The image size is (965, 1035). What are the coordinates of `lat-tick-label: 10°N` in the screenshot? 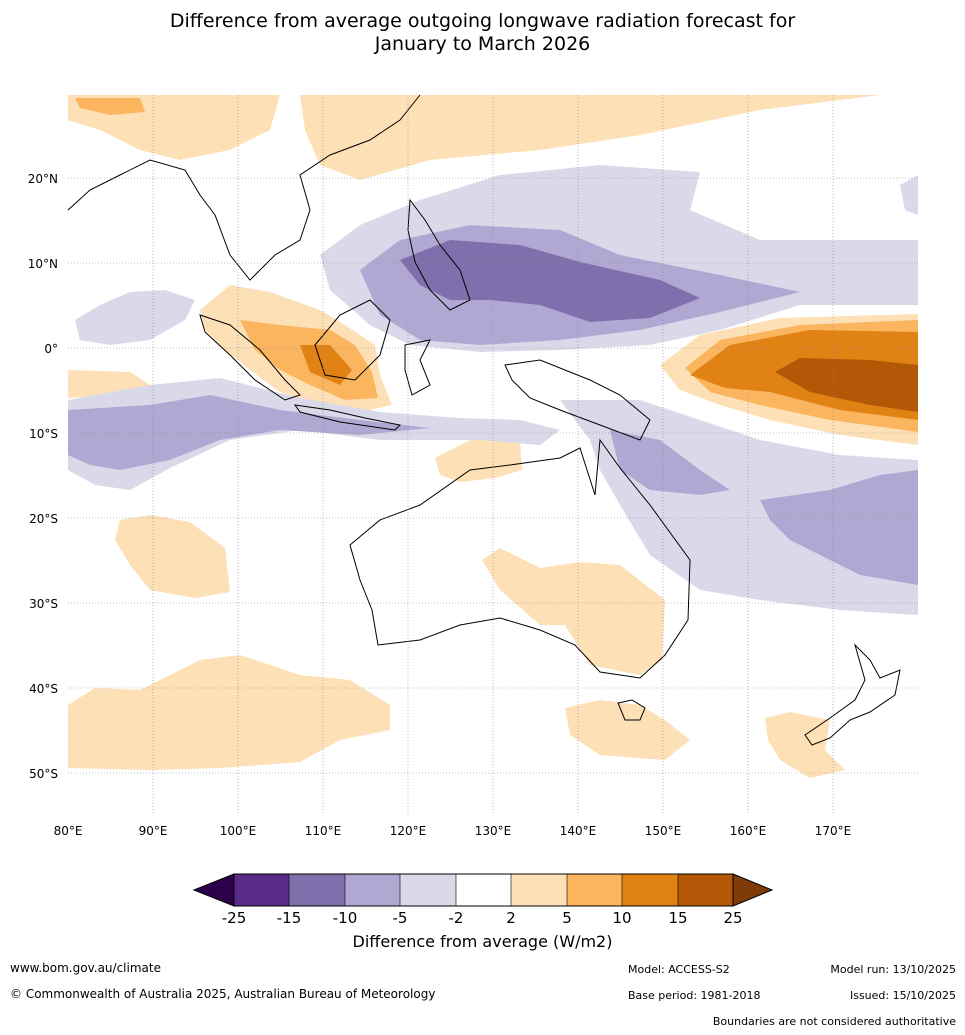 It's located at (43, 264).